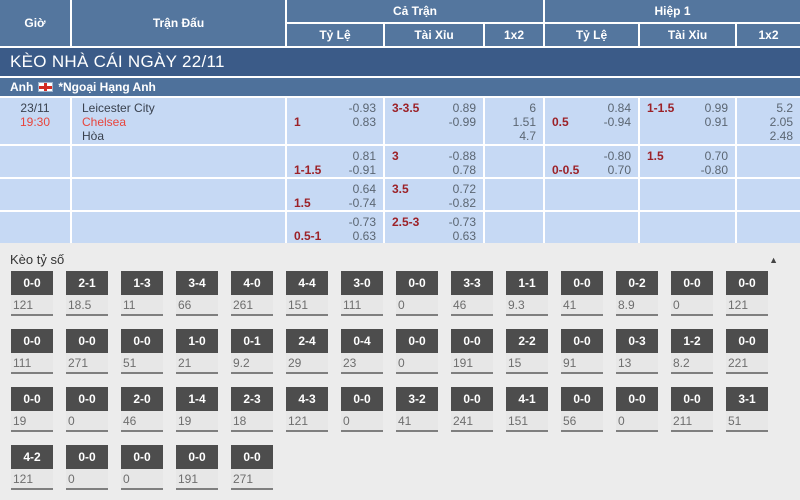 This screenshot has height=500, width=800. I want to click on away-team-name: Chelsea, so click(104, 122).